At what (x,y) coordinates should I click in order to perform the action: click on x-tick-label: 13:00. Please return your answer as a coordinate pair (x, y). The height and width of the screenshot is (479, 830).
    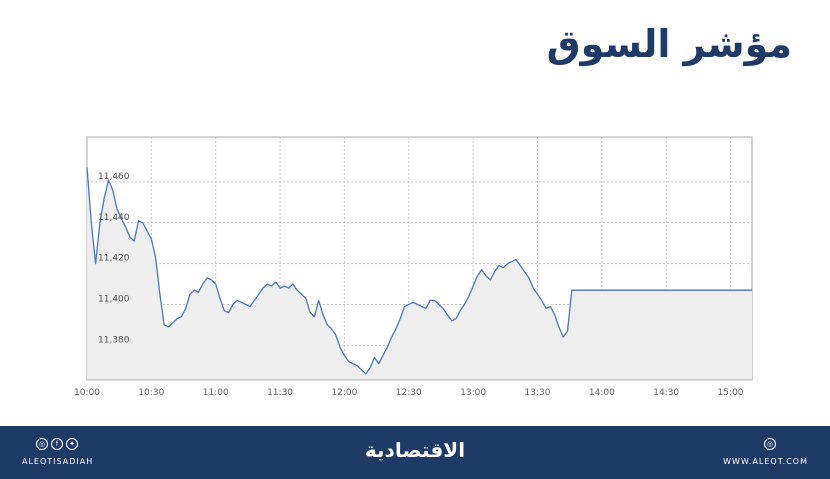
    Looking at the image, I should click on (473, 393).